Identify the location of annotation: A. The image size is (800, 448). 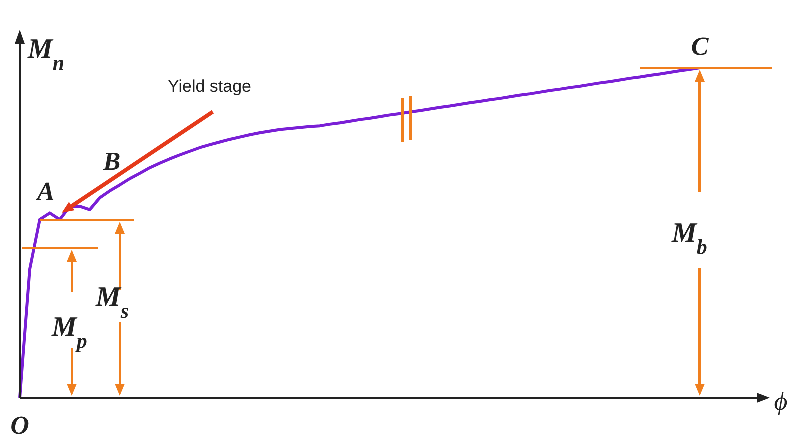
(45, 191).